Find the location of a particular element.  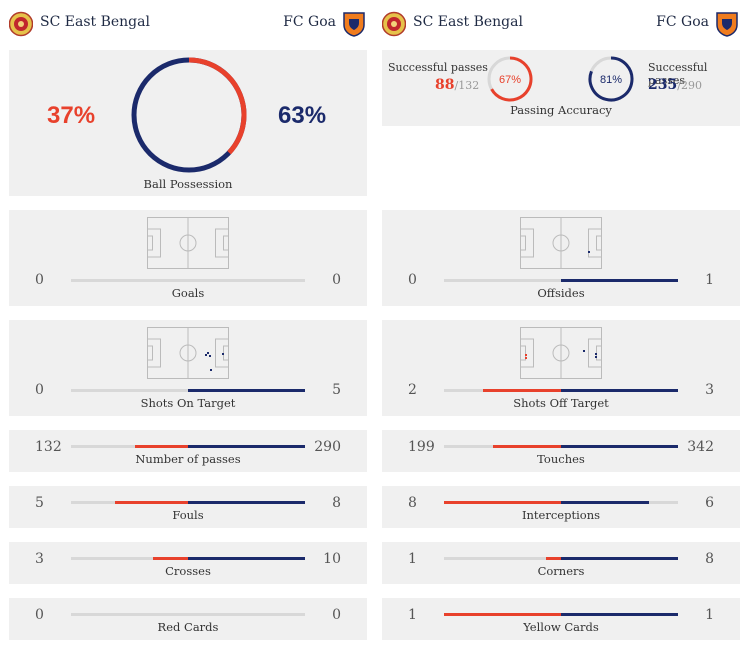

stat-label: Goals is located at coordinates (188, 293).